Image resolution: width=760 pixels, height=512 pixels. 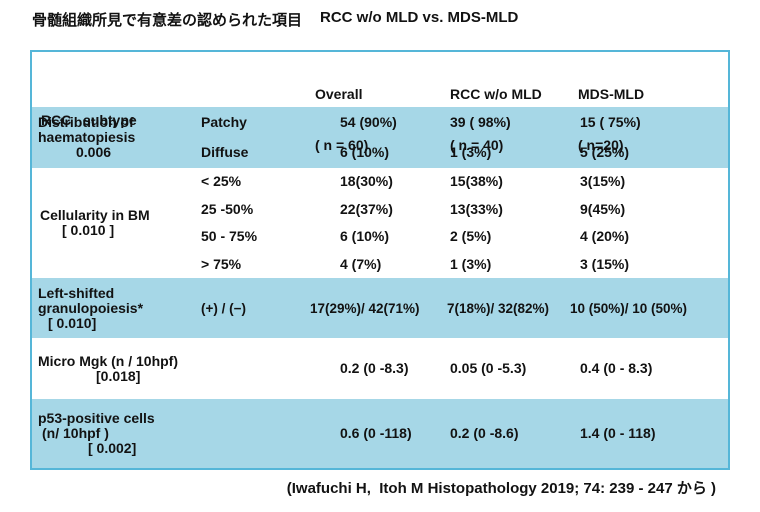 I want to click on value-mds-mld: 5 (25%), so click(x=605, y=152).